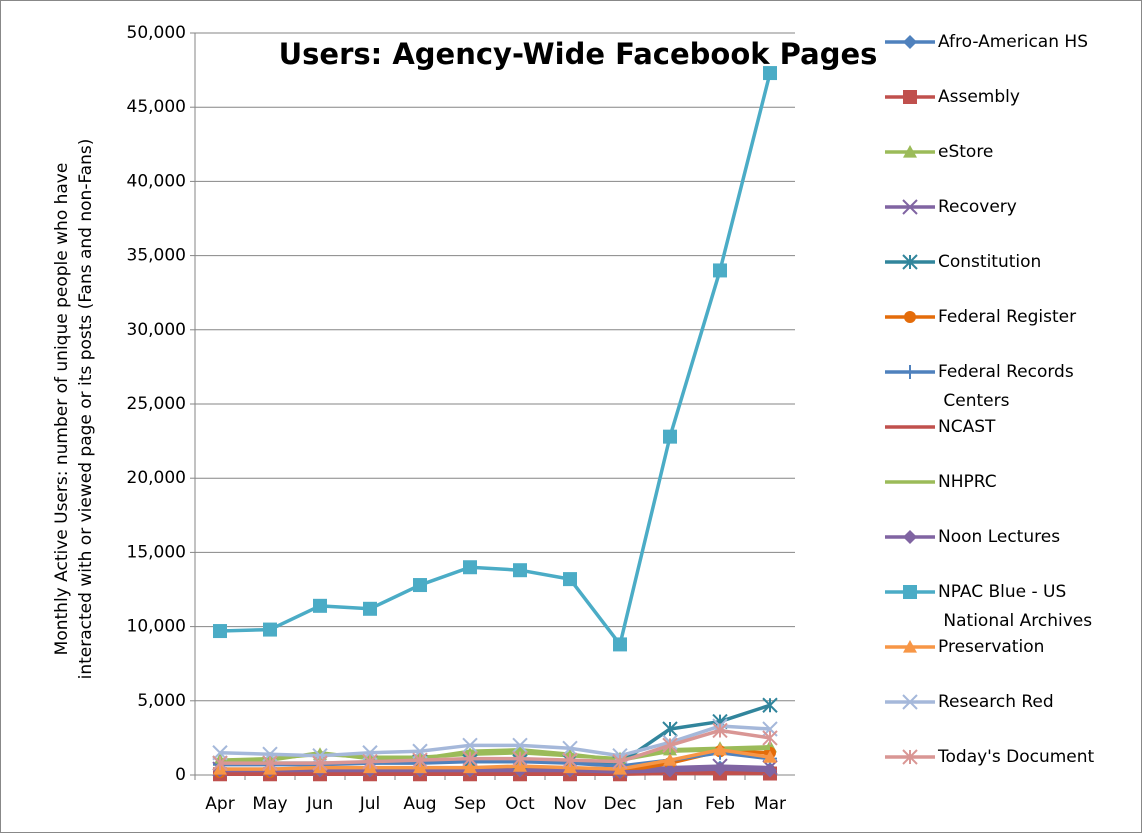  I want to click on legend-label: Constitution, so click(989, 262).